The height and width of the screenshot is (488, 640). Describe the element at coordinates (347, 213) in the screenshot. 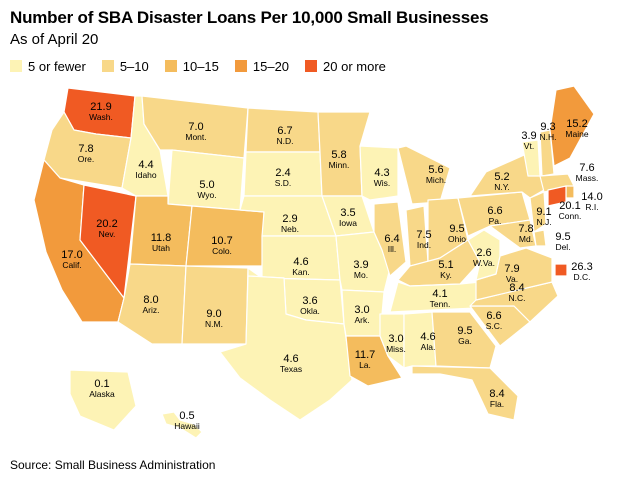

I see `state-value: 3.5` at that location.